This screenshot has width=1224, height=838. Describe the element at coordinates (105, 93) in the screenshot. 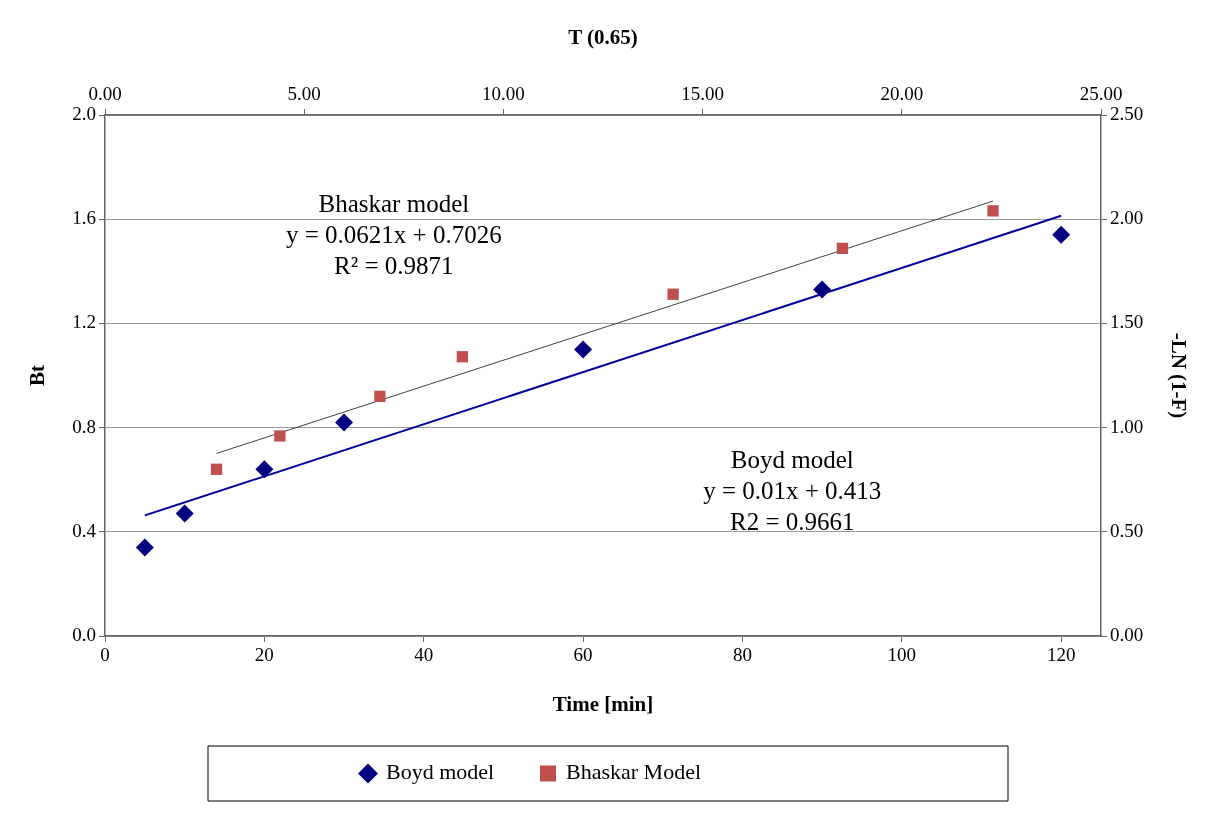

I see `x-tick-label: 0.00` at that location.